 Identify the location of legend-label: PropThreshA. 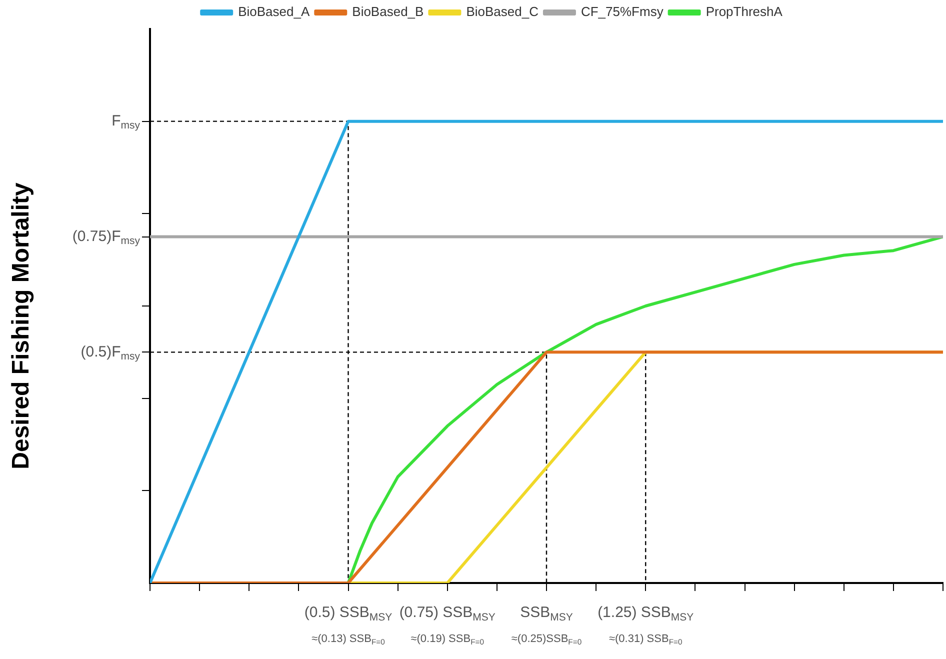
(744, 12).